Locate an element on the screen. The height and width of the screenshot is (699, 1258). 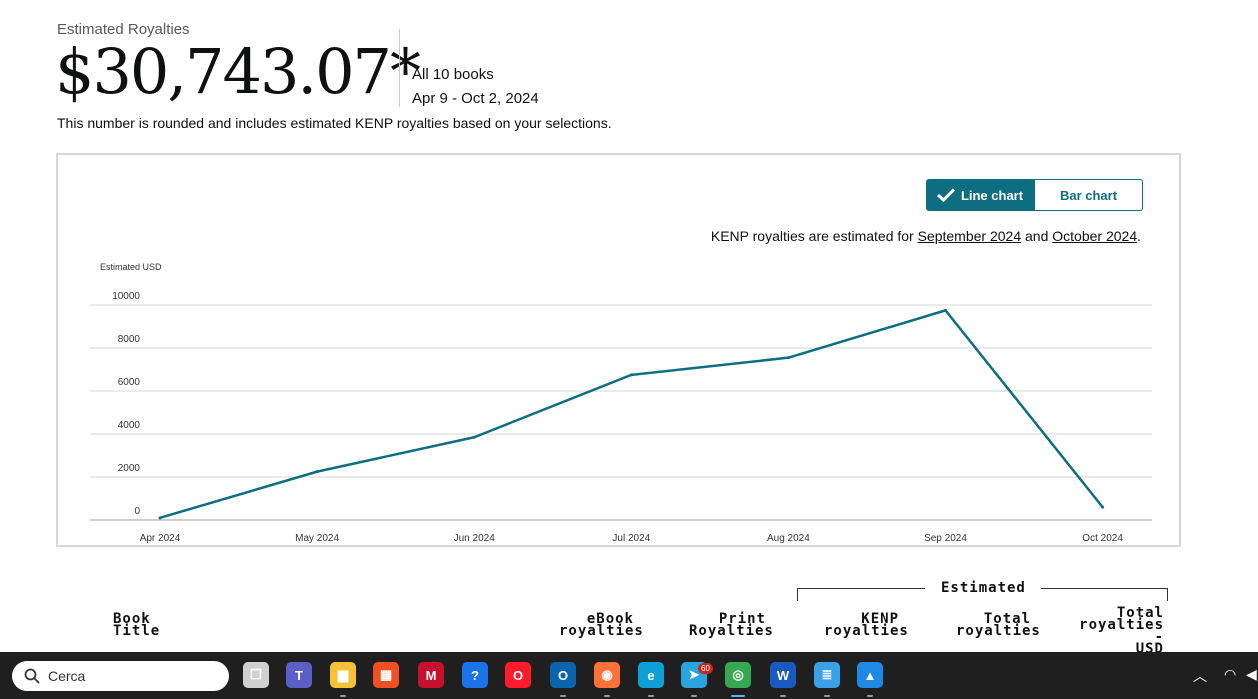
kenp-note-middle: and is located at coordinates (1037, 236).